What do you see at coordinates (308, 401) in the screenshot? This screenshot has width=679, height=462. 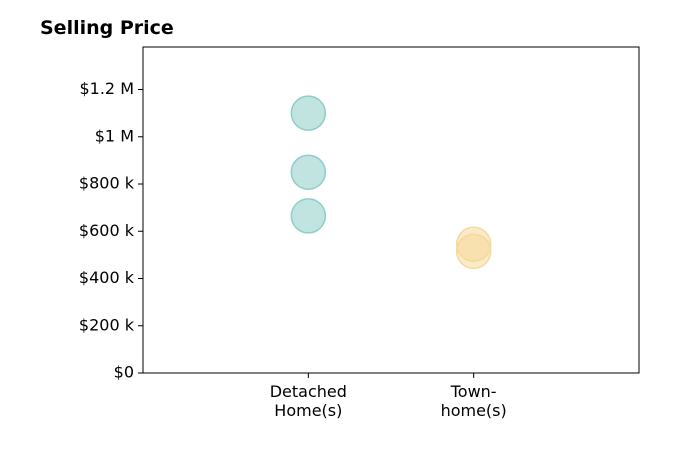 I see `x-tick-label: Detached Home(s)` at bounding box center [308, 401].